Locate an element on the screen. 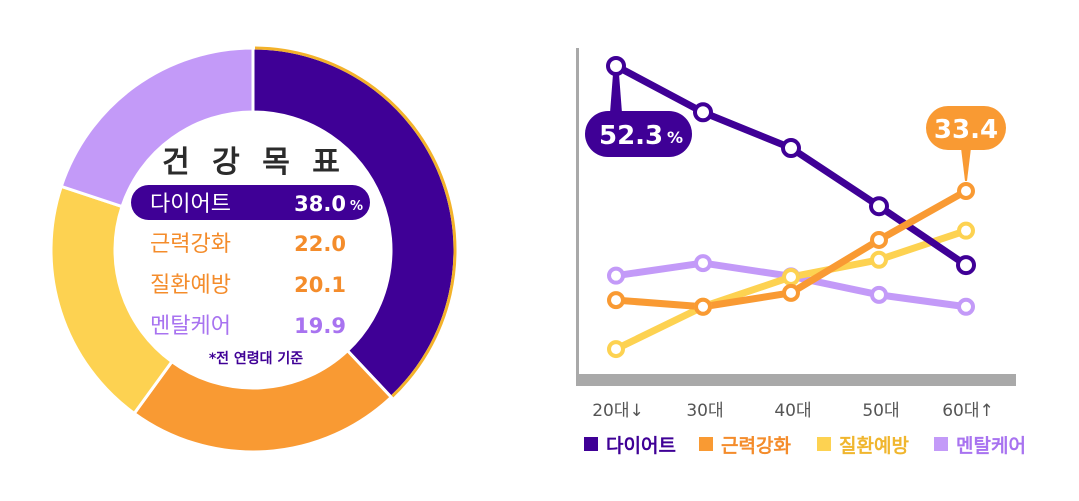 The width and height of the screenshot is (1079, 501). donut-legend-label: 질환예방 is located at coordinates (190, 285).